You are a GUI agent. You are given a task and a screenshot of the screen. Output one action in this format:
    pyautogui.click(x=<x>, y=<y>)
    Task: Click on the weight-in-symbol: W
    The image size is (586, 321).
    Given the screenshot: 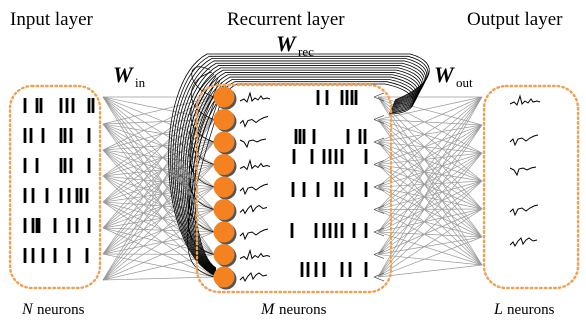 What is the action you would take?
    pyautogui.click(x=123, y=74)
    